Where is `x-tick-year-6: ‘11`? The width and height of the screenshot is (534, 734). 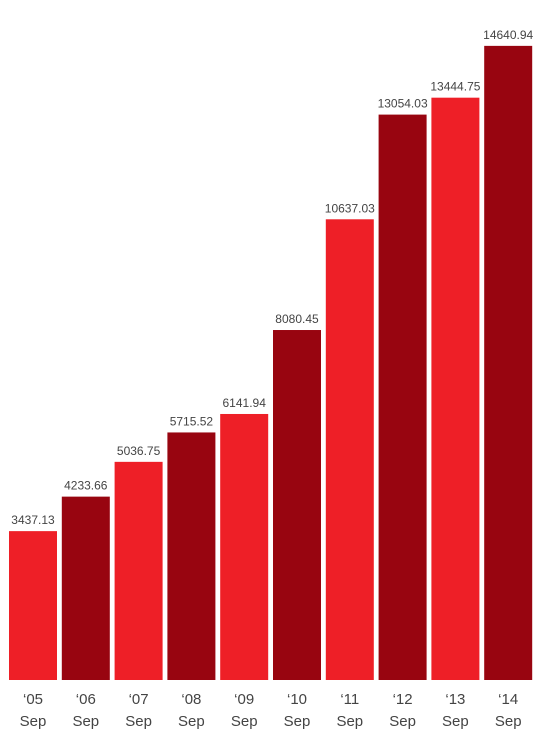 x-tick-year-6: ‘11 is located at coordinates (349, 699).